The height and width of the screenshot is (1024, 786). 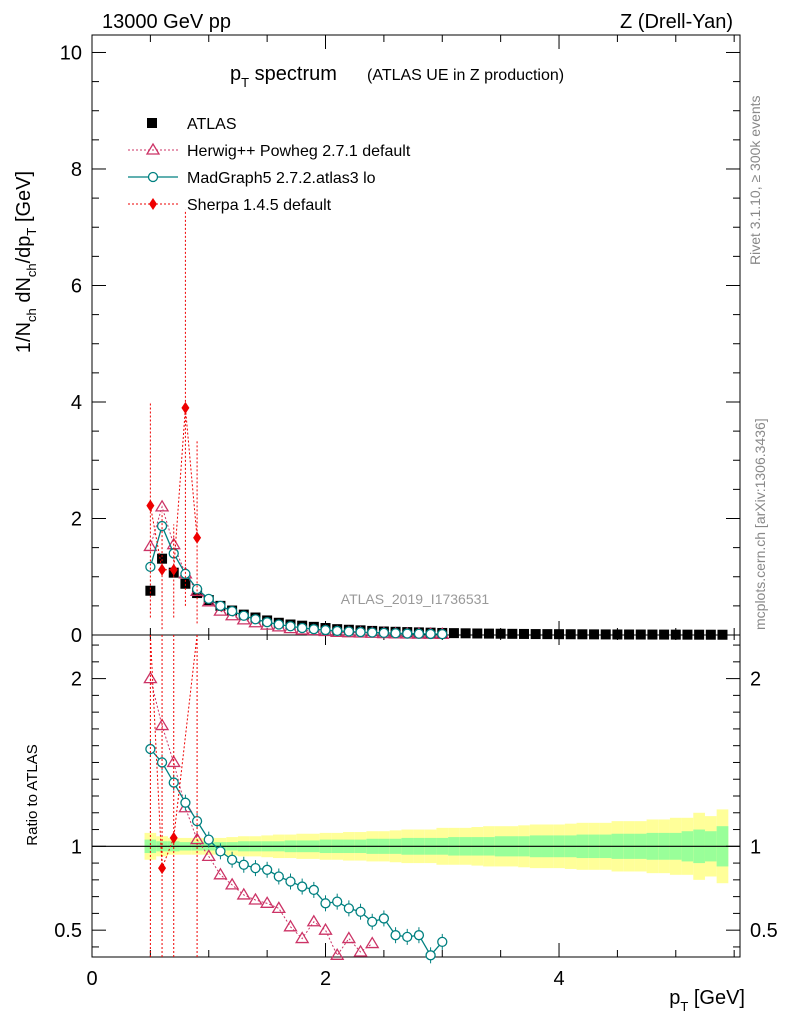 What do you see at coordinates (465, 75) in the screenshot?
I see `plot-subtitle: (ATLAS UE in Z production)` at bounding box center [465, 75].